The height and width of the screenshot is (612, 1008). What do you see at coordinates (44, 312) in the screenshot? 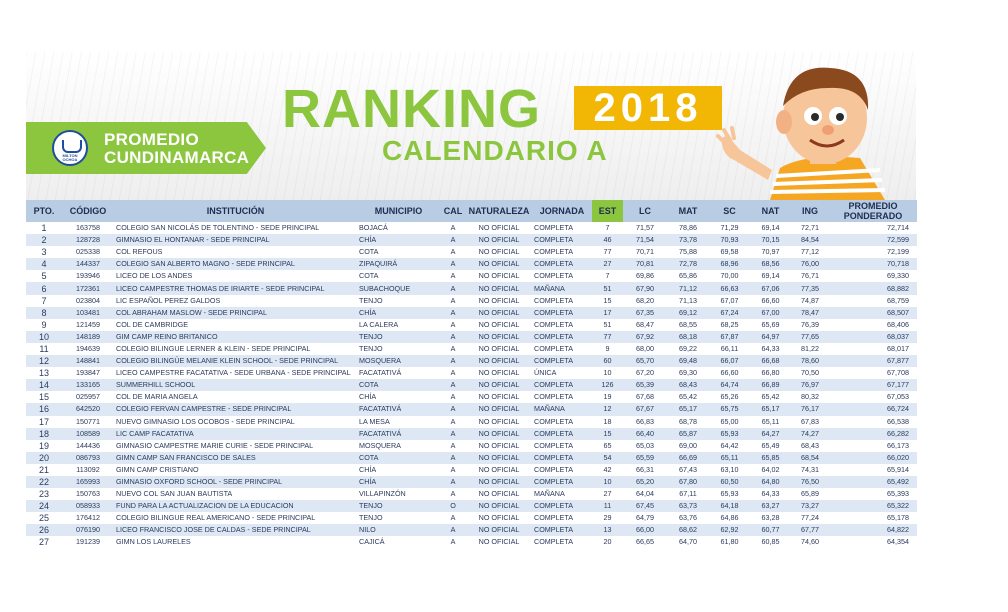
I see `cell-pto: 8` at bounding box center [44, 312].